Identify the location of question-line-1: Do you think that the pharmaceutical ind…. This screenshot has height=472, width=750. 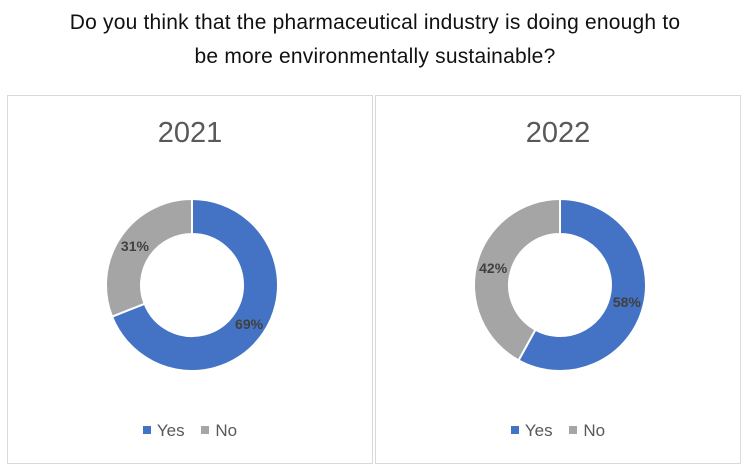
(375, 22).